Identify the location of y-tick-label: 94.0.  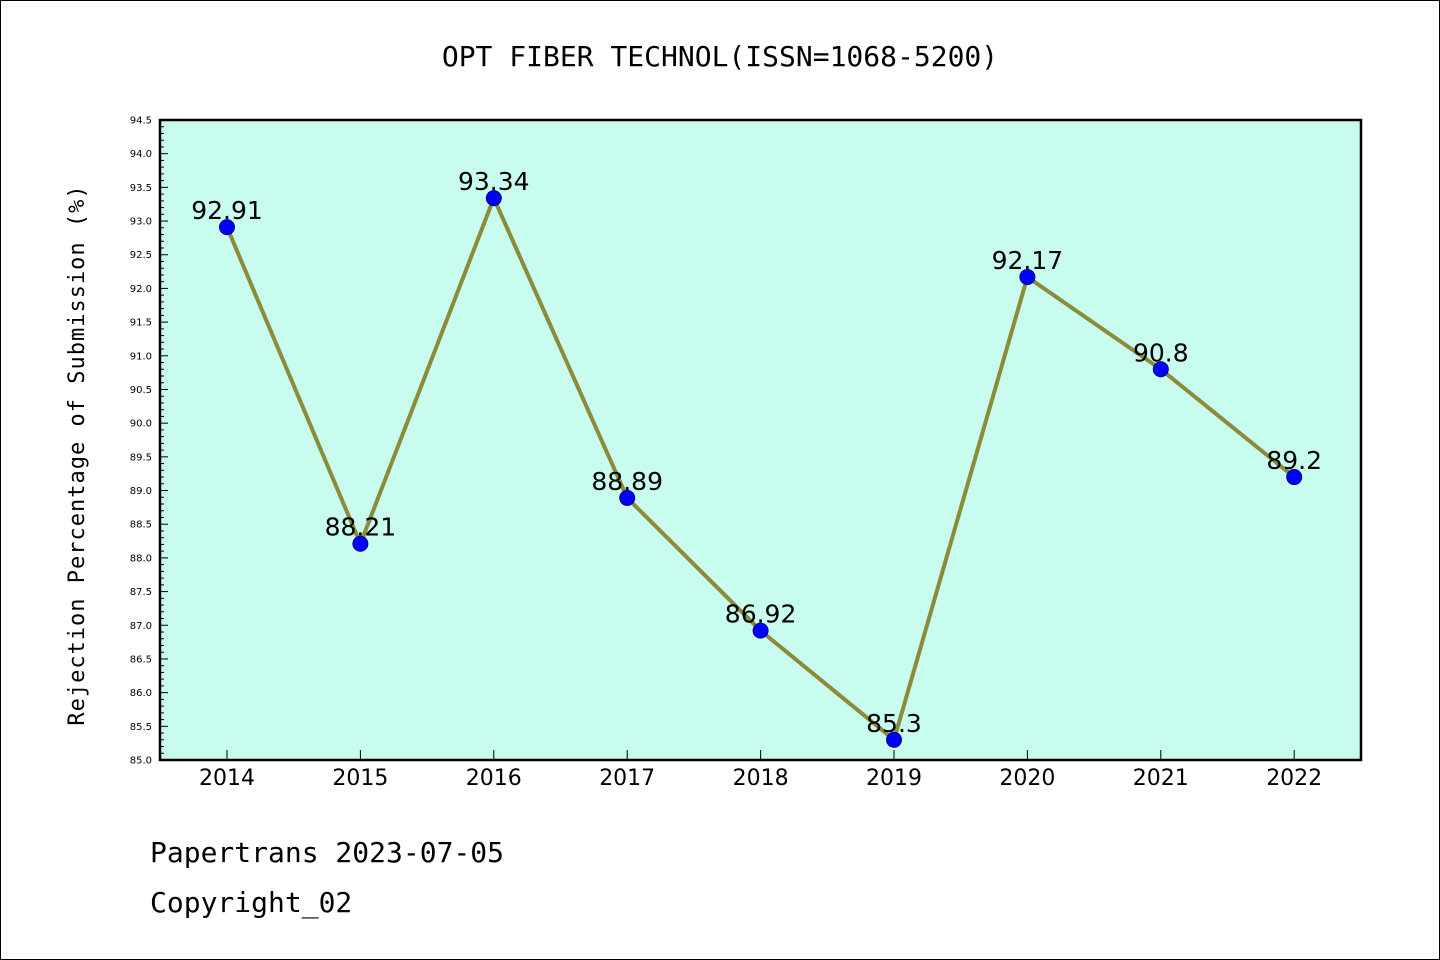
(141, 154).